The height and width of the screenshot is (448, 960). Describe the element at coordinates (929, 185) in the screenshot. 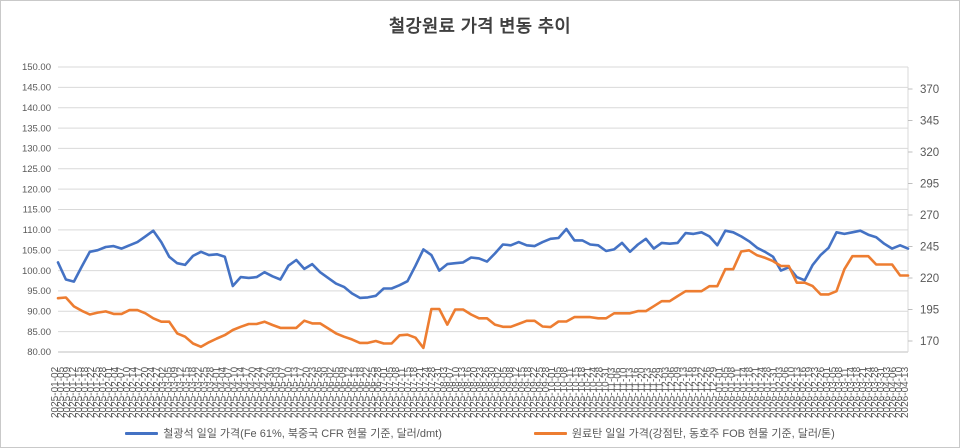

I see `y-right-tick-label: 295` at that location.